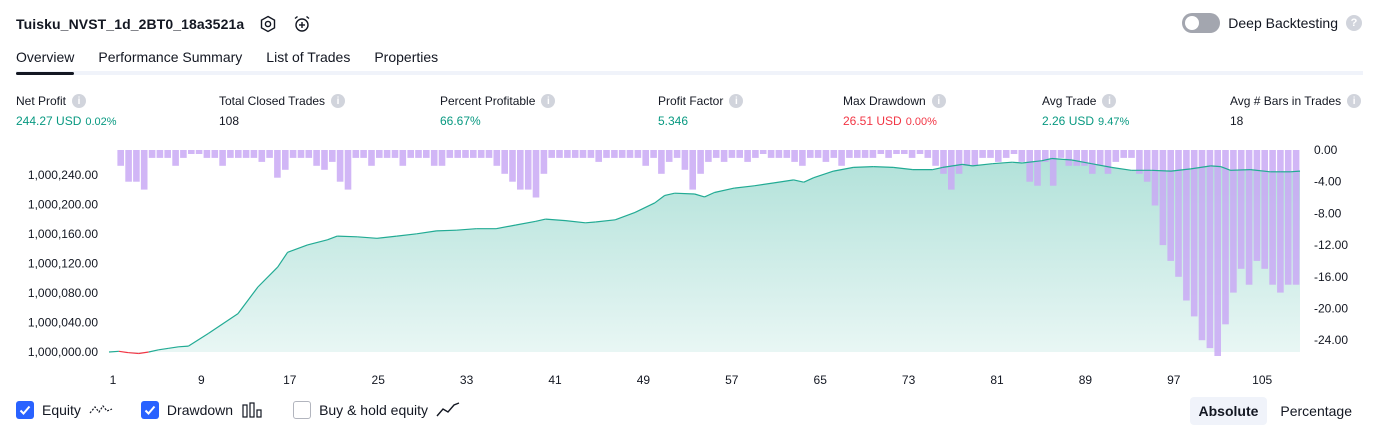 Image resolution: width=1379 pixels, height=435 pixels. What do you see at coordinates (64, 410) in the screenshot?
I see `legend-equity: Equity` at bounding box center [64, 410].